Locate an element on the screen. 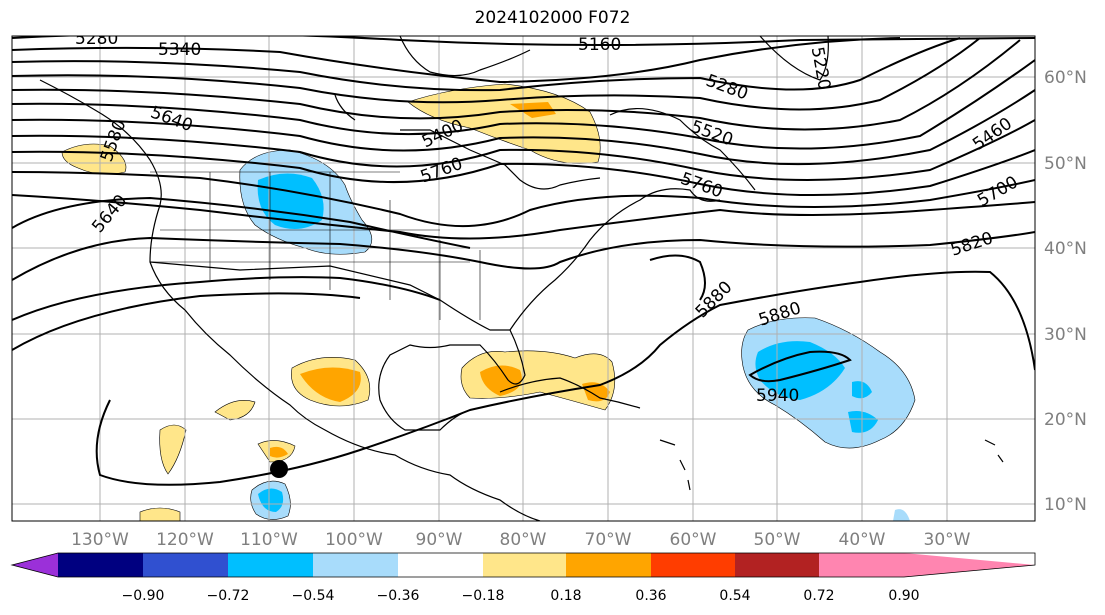 This screenshot has width=1105, height=615. colorbar-tick: −0.54 is located at coordinates (313, 596).